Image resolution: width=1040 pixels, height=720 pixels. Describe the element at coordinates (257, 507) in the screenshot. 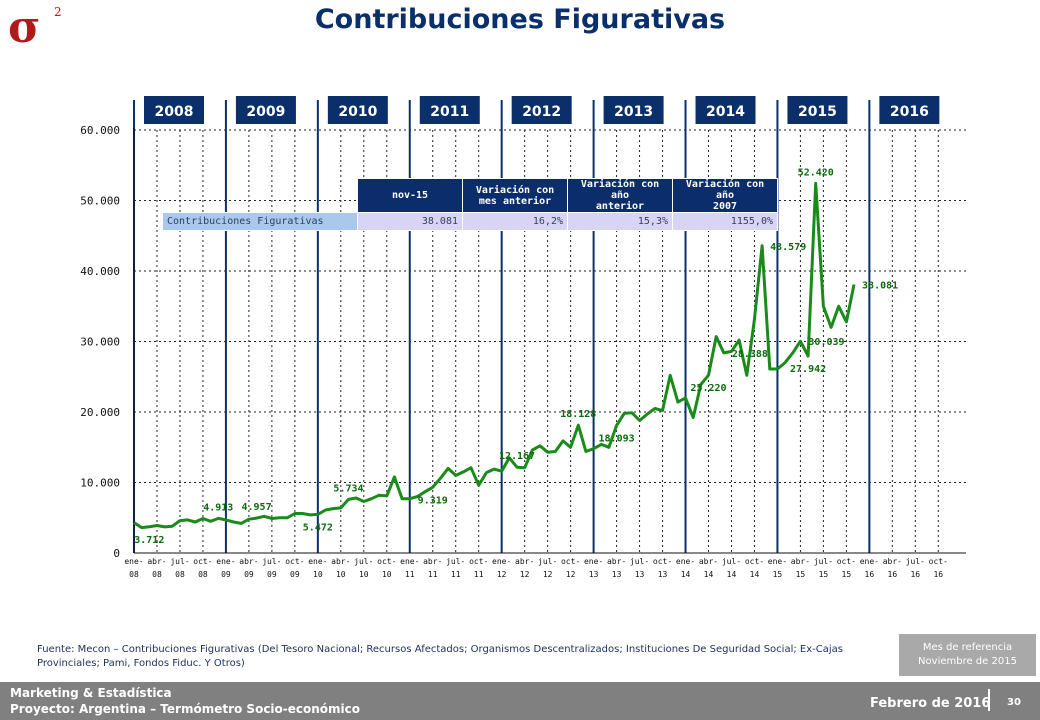

I see `data-label: 4.957` at that location.